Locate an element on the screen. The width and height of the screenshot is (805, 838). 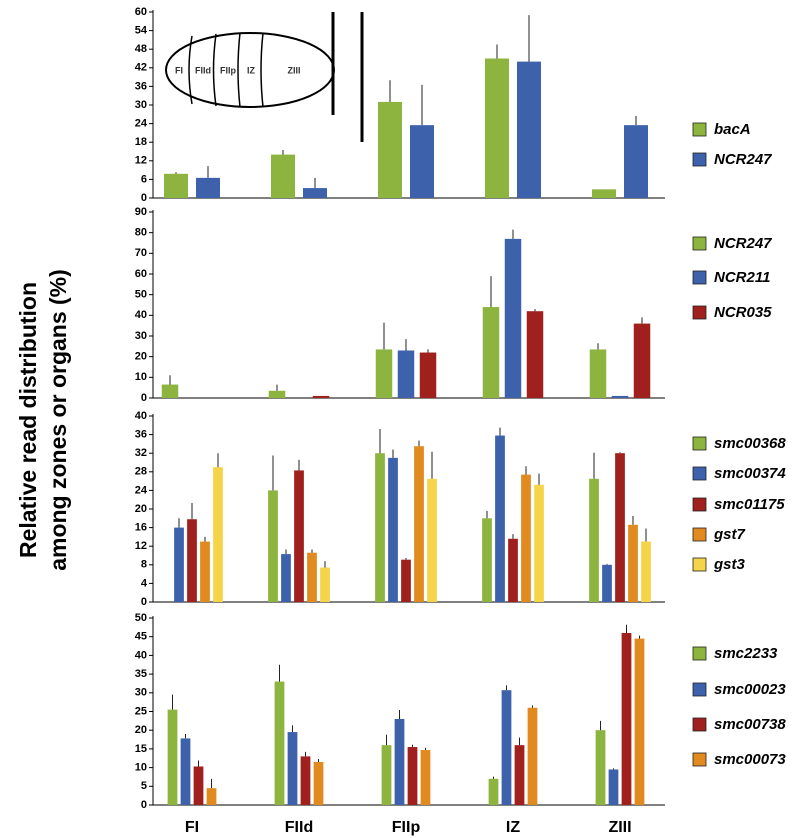
y-tick-label: 24 is located at coordinates (141, 490).